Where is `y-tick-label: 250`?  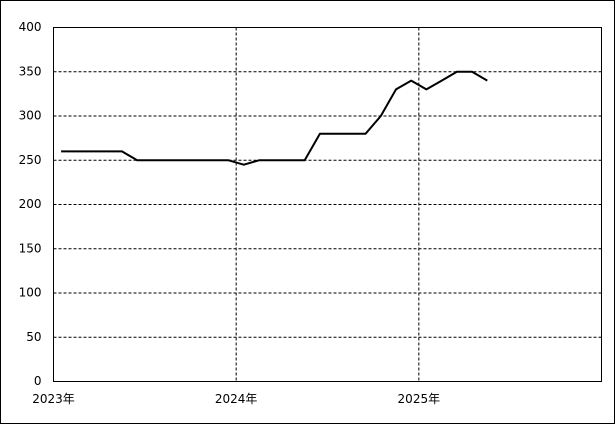 y-tick-label: 250 is located at coordinates (30, 160).